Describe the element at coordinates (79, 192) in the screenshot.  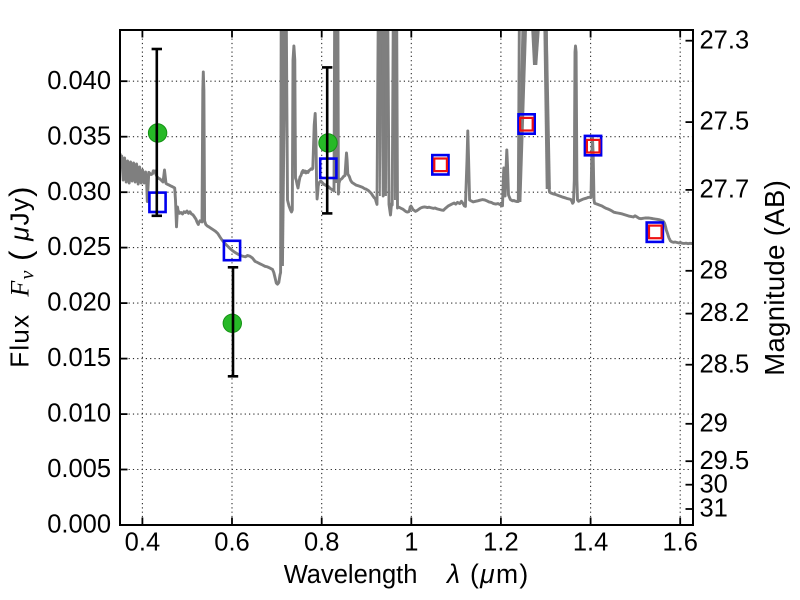
I see `svg-text: 0.030` at that location.